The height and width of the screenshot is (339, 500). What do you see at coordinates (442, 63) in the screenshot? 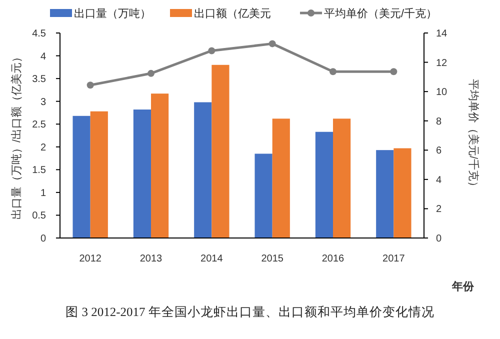
I see `y2-tick-label: 12` at bounding box center [442, 63].